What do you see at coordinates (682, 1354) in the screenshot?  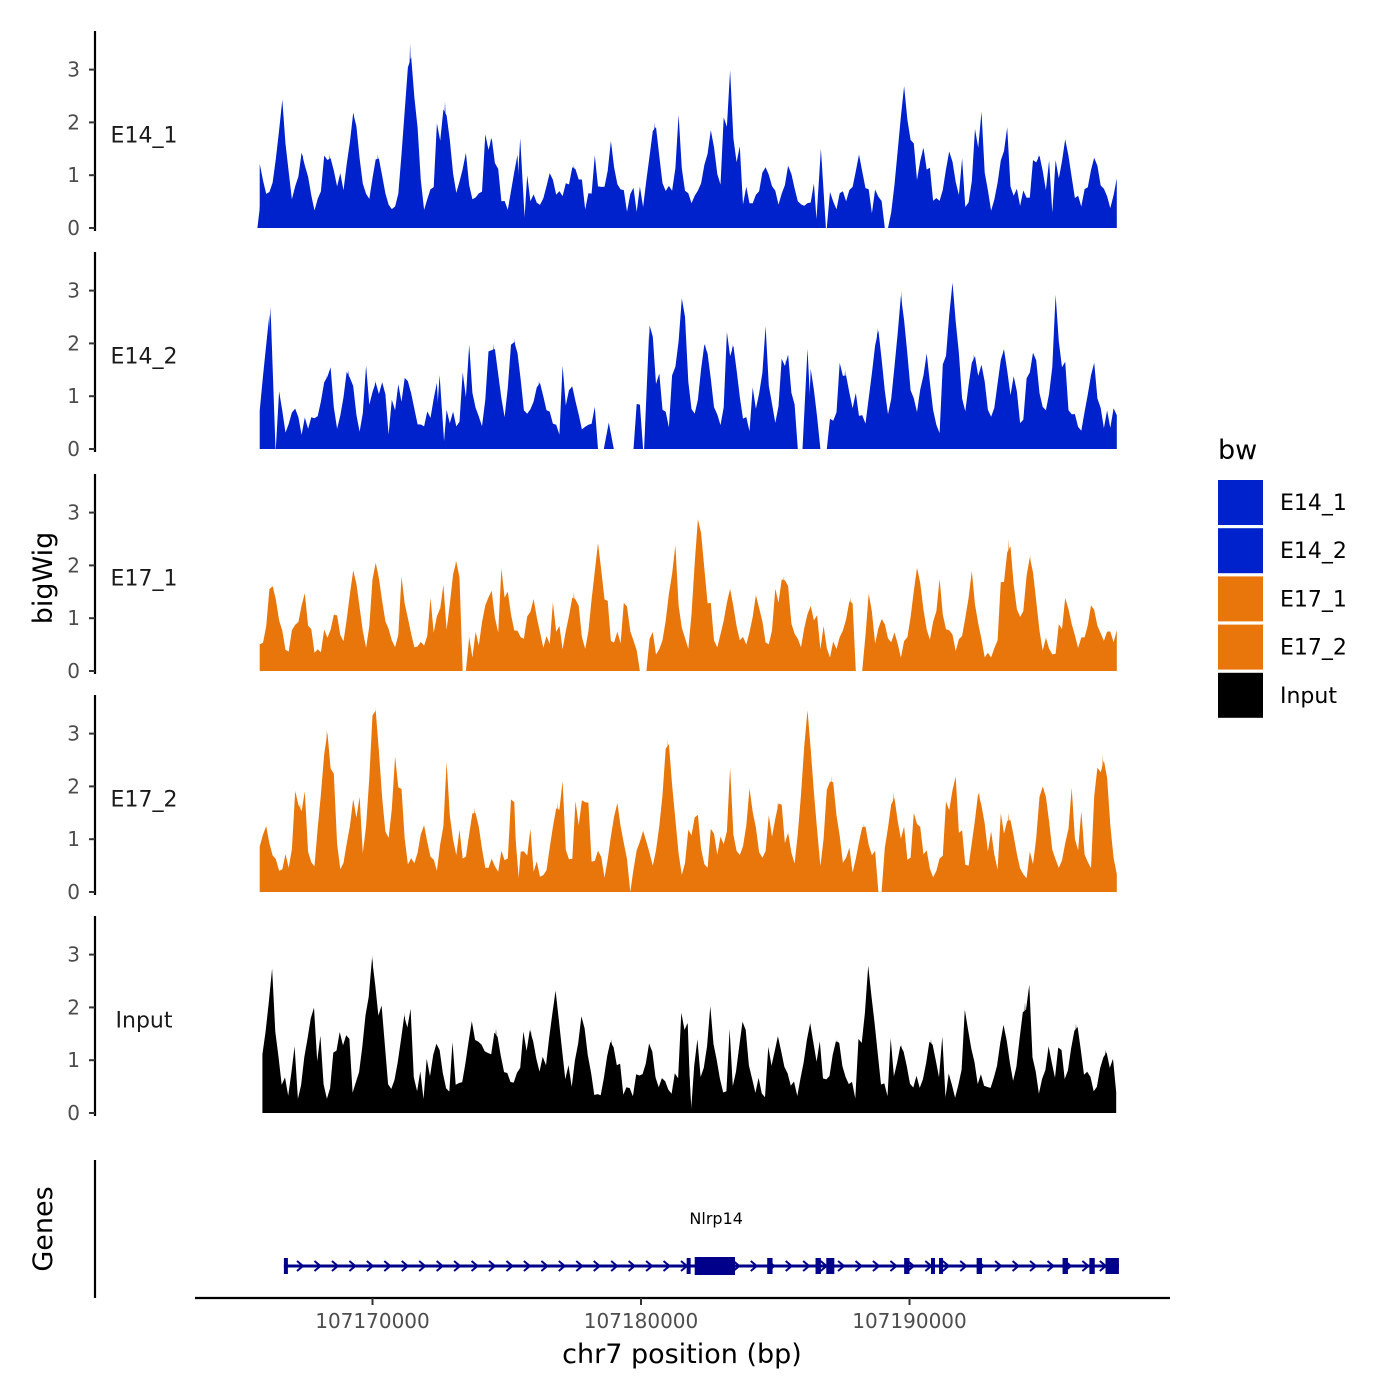 I see `x-axis-title: chr7 position (bp)` at bounding box center [682, 1354].